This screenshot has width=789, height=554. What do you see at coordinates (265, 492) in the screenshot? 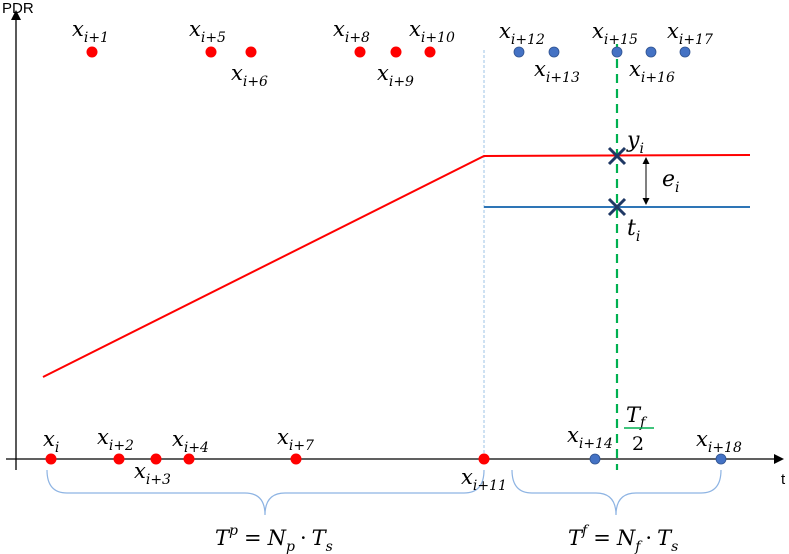
I see `past-window-brace` at bounding box center [265, 492].